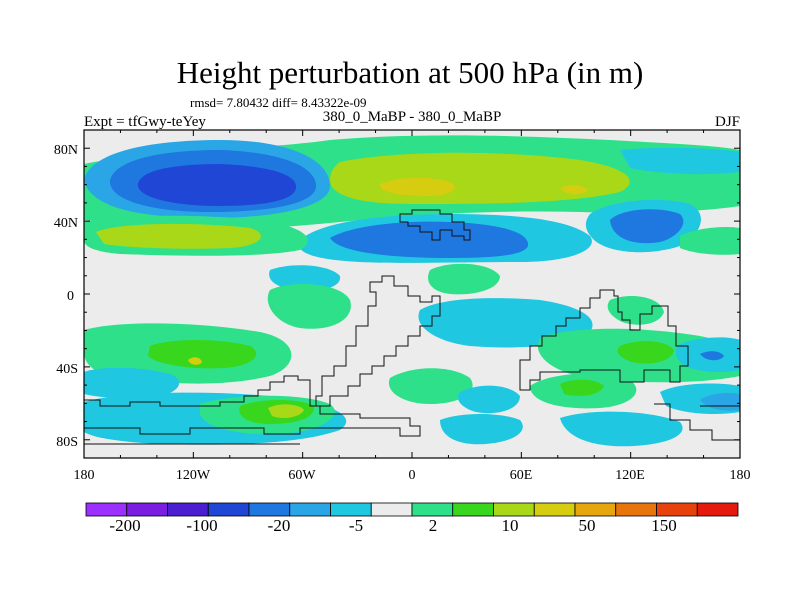  What do you see at coordinates (521, 475) in the screenshot?
I see `x-tick-label: 60E` at bounding box center [521, 475].